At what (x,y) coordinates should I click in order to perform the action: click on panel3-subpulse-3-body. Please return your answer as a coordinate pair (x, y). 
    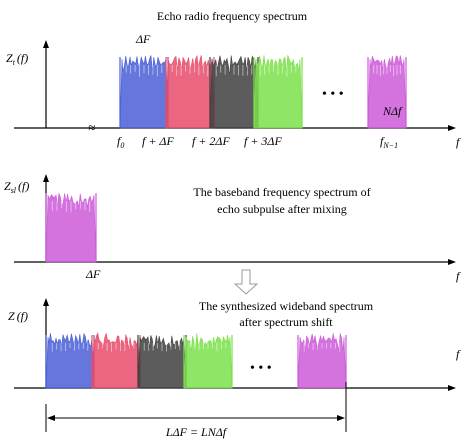
    Looking at the image, I should click on (162, 362).